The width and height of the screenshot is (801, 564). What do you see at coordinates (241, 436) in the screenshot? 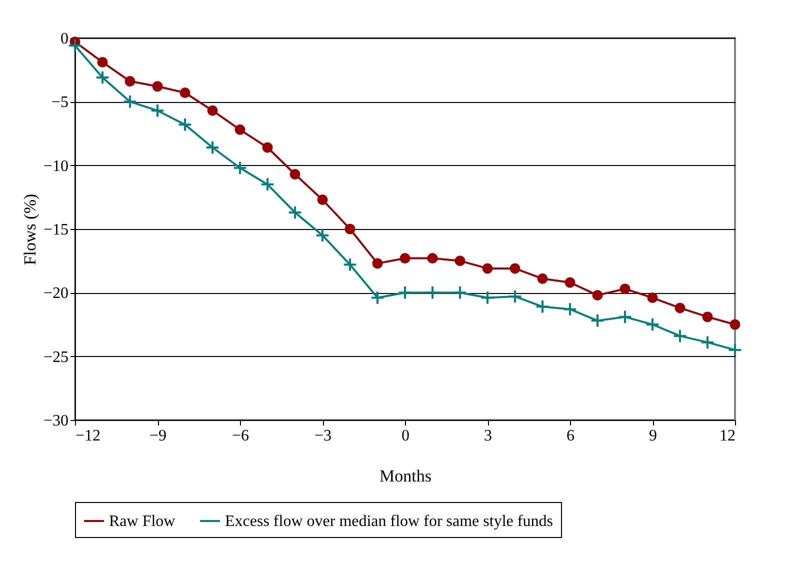
I see `x-tick-label: −6` at bounding box center [241, 436].